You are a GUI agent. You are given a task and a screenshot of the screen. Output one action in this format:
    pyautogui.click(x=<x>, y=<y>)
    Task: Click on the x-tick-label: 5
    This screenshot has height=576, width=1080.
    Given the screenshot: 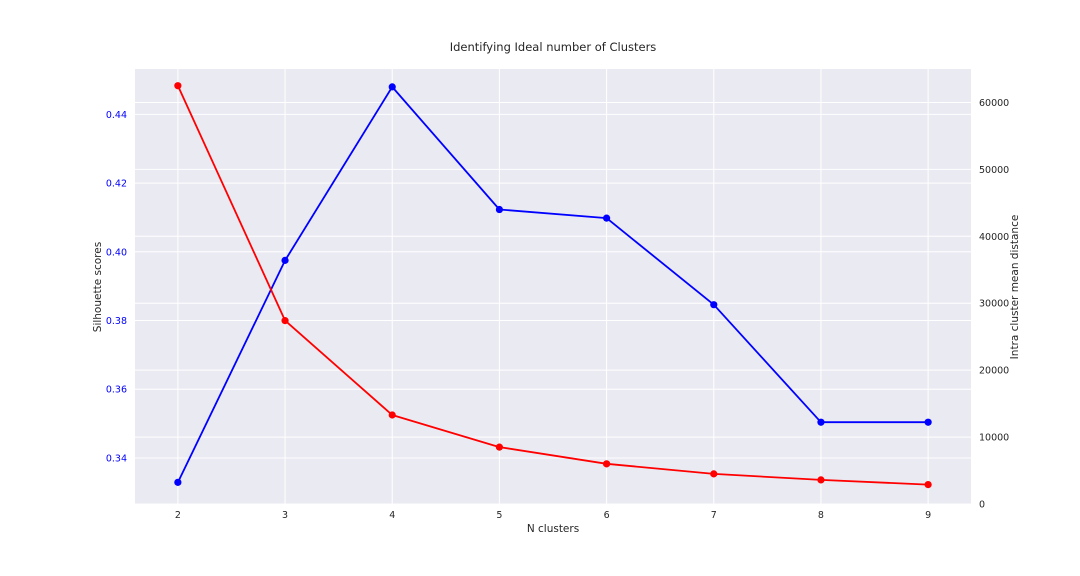 What is the action you would take?
    pyautogui.click(x=499, y=515)
    